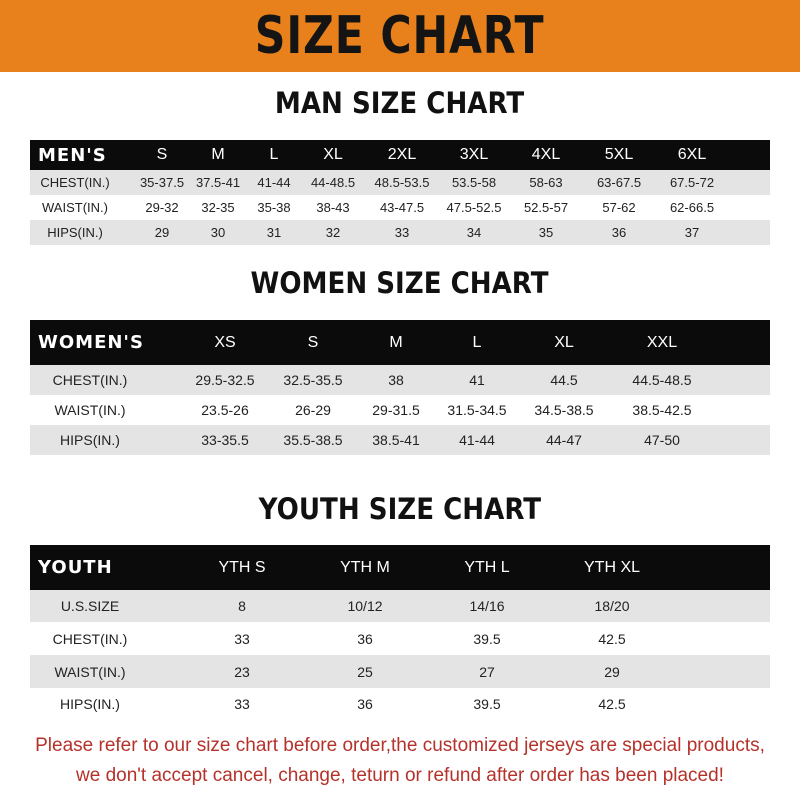  Describe the element at coordinates (692, 182) in the screenshot. I see `size-cell: 67.5-72` at that location.